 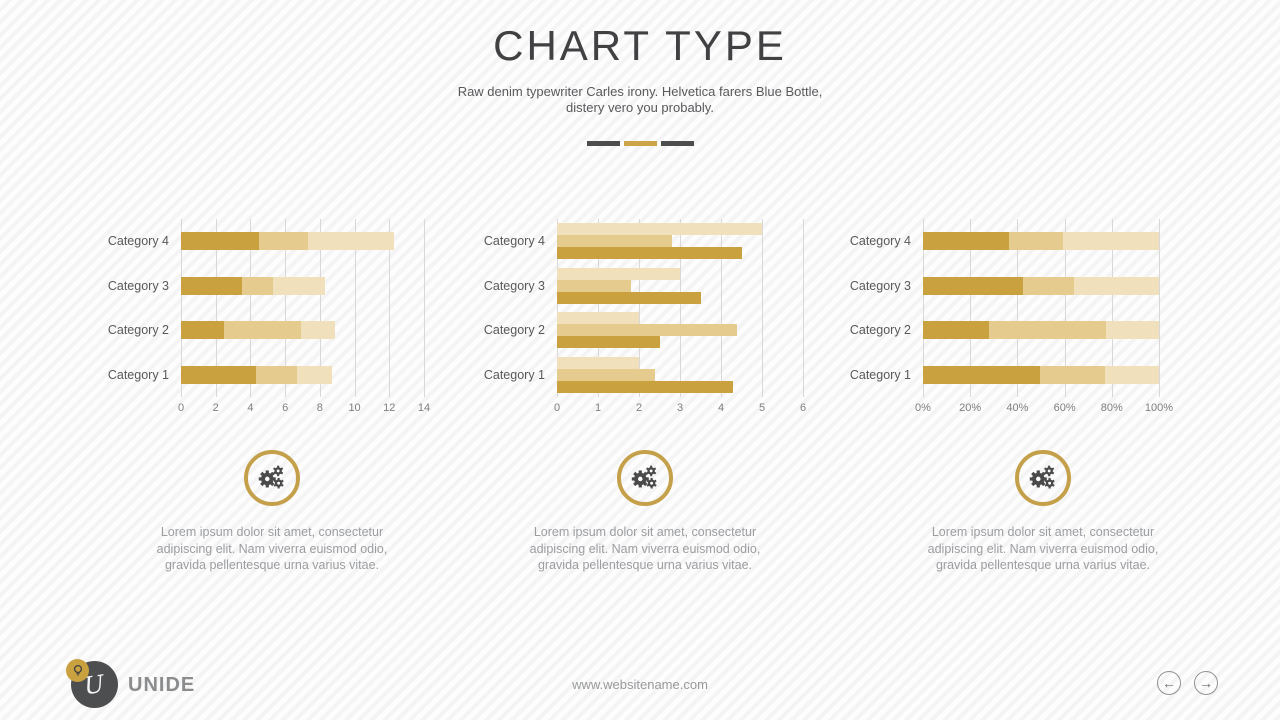 I want to click on arrow-right-icon: →, so click(x=1206, y=683).